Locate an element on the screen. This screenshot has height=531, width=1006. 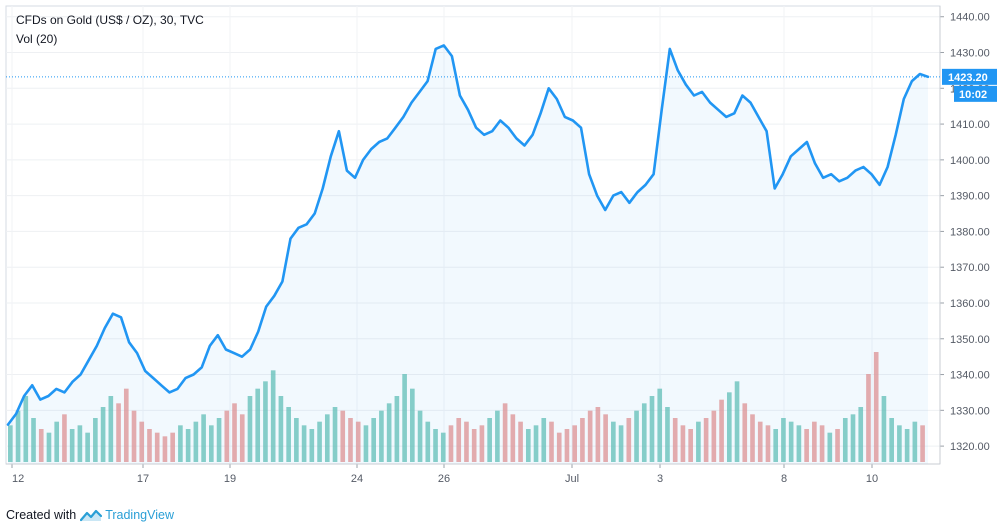
y-tick-label: 1320.00 is located at coordinates (970, 447).